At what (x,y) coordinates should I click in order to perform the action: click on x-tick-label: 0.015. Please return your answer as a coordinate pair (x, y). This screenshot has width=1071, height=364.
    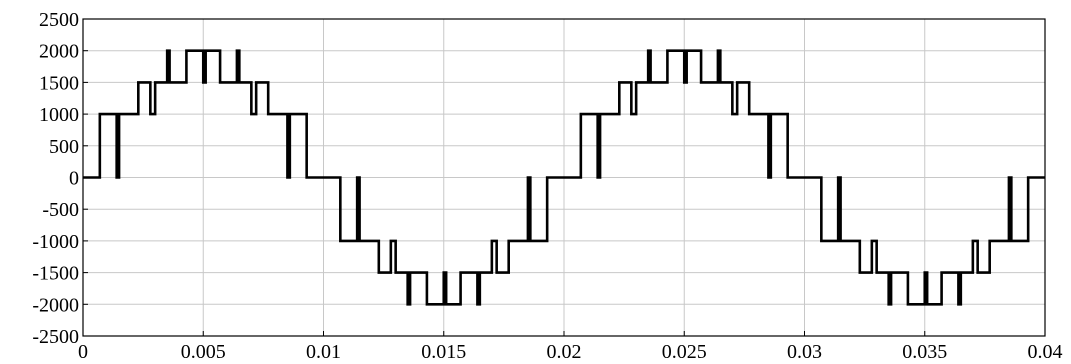
    Looking at the image, I should click on (443, 352).